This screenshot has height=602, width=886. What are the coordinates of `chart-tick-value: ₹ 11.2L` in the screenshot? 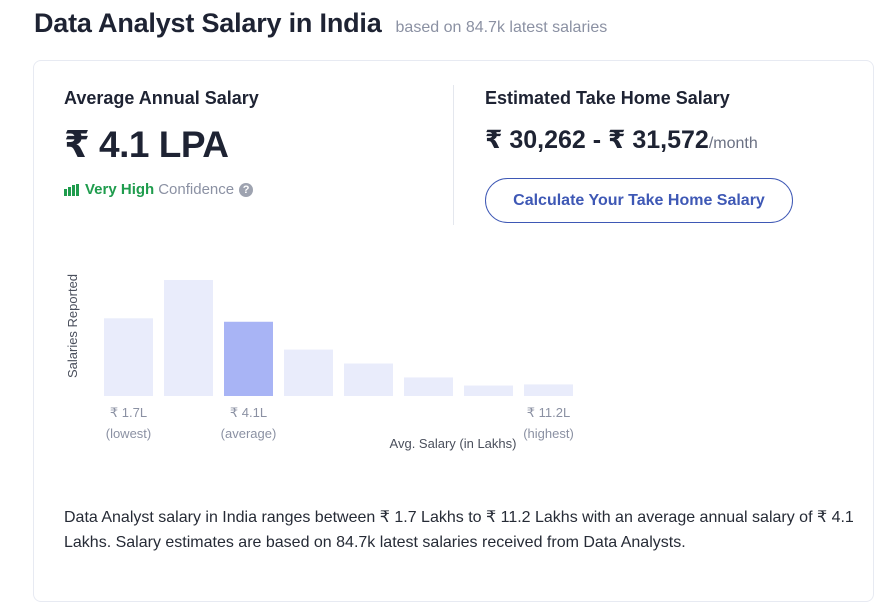 It's located at (548, 412).